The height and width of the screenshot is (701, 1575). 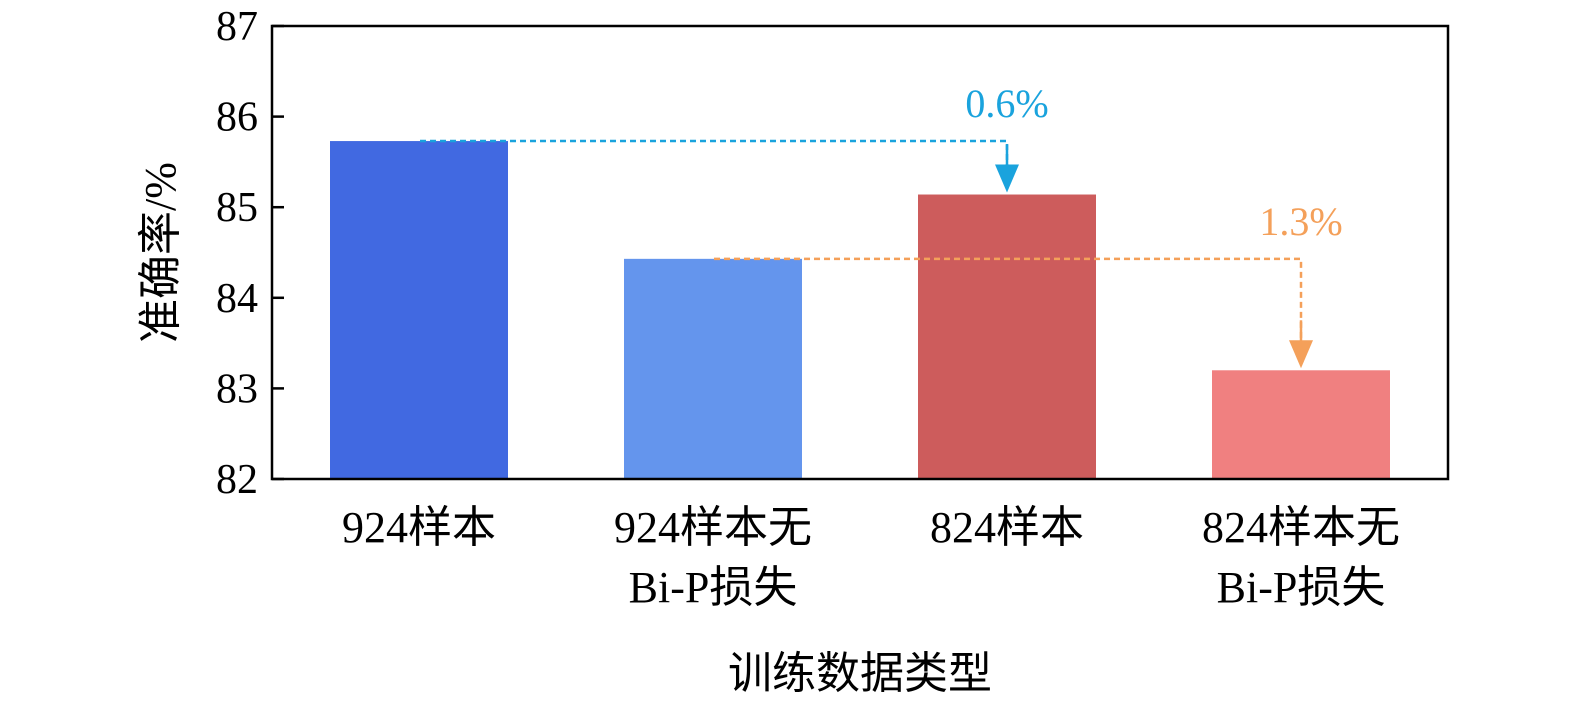 What do you see at coordinates (1006, 103) in the screenshot?
I see `annotation-label: 0.6%` at bounding box center [1006, 103].